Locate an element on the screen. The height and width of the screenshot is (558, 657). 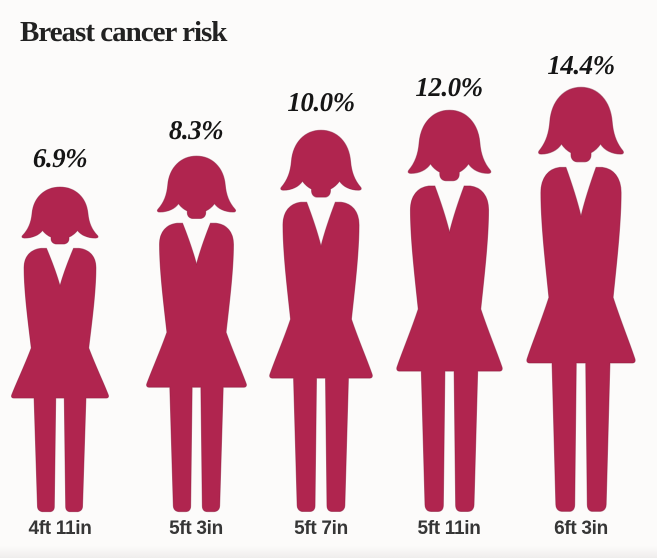
height-label: 4ft 11in is located at coordinates (60, 528).